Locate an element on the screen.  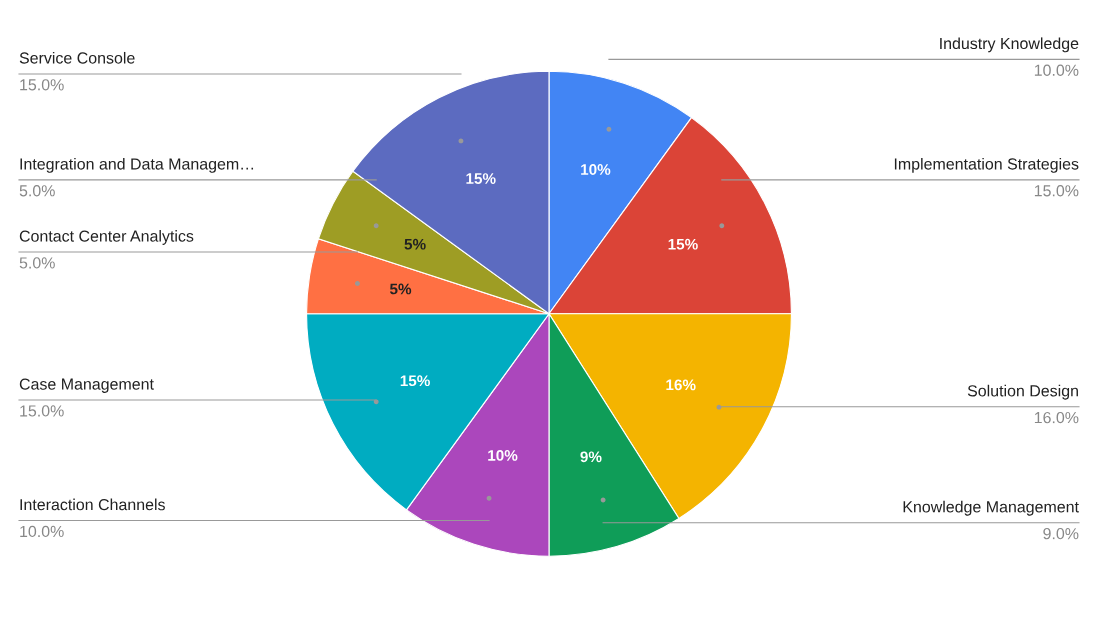
slice-label: Solution Design is located at coordinates (1022, 392).